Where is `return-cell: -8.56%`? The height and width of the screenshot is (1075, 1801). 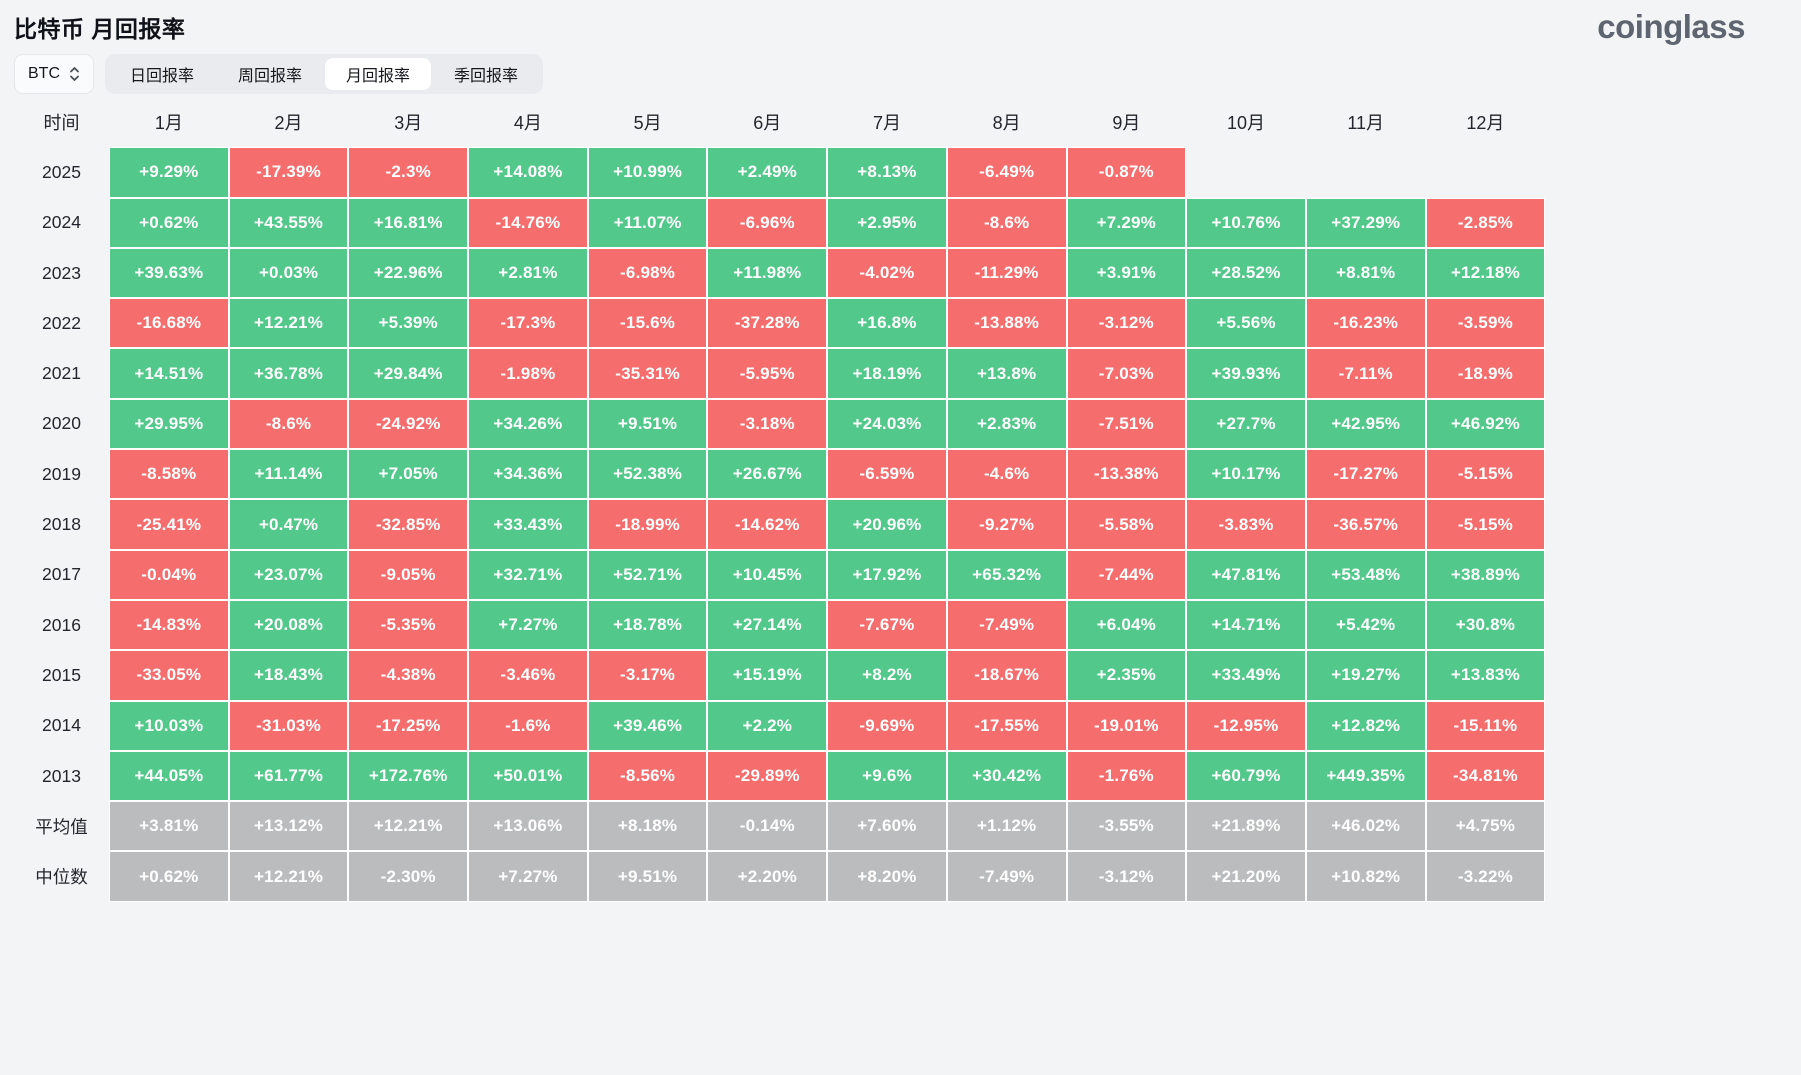 return-cell: -8.56% is located at coordinates (647, 776).